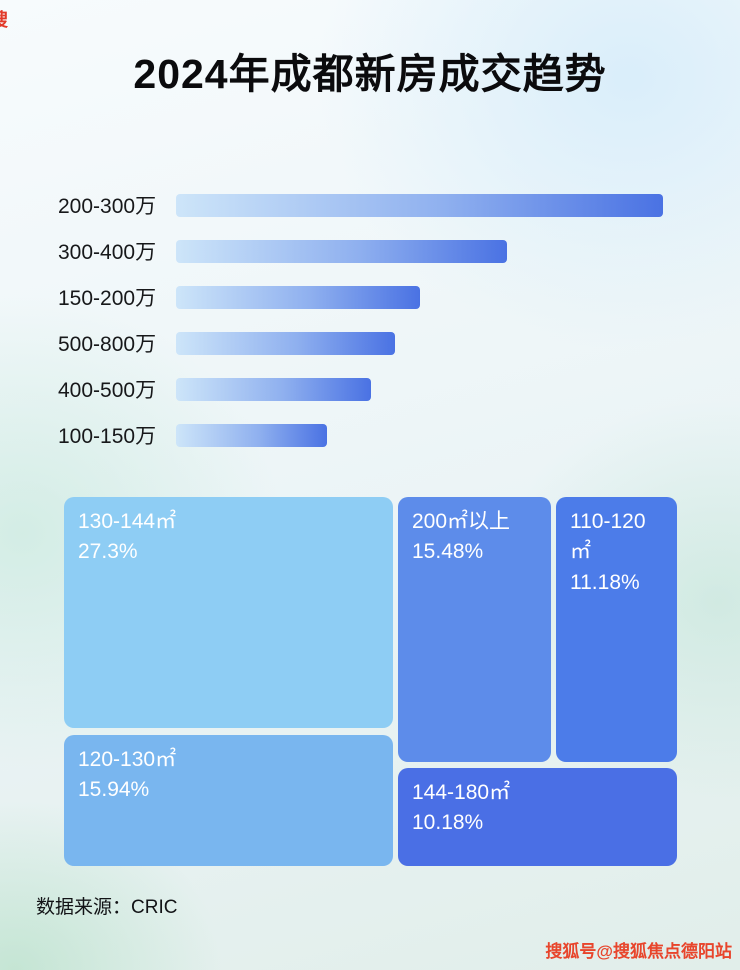  I want to click on bar-category-label: 400-500万, so click(107, 390).